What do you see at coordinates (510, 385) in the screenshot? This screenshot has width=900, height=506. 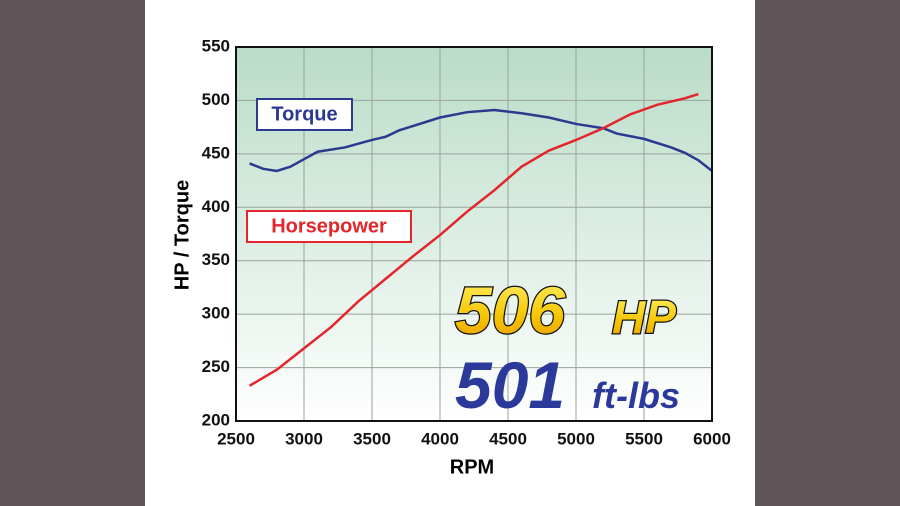 I see `torque-number: 501` at bounding box center [510, 385].